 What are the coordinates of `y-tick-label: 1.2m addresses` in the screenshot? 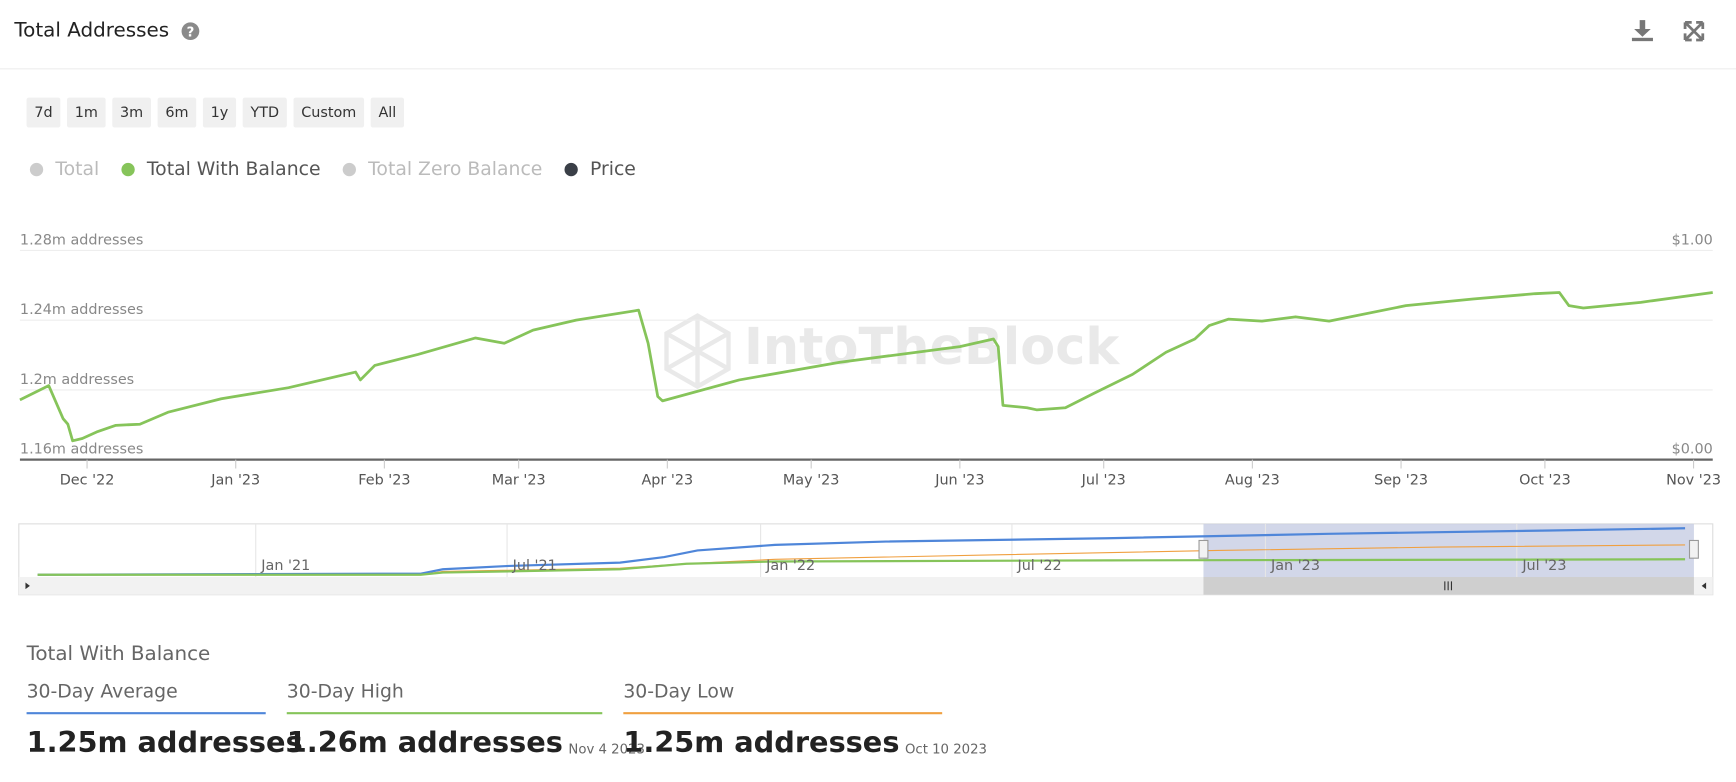 It's located at (77, 380).